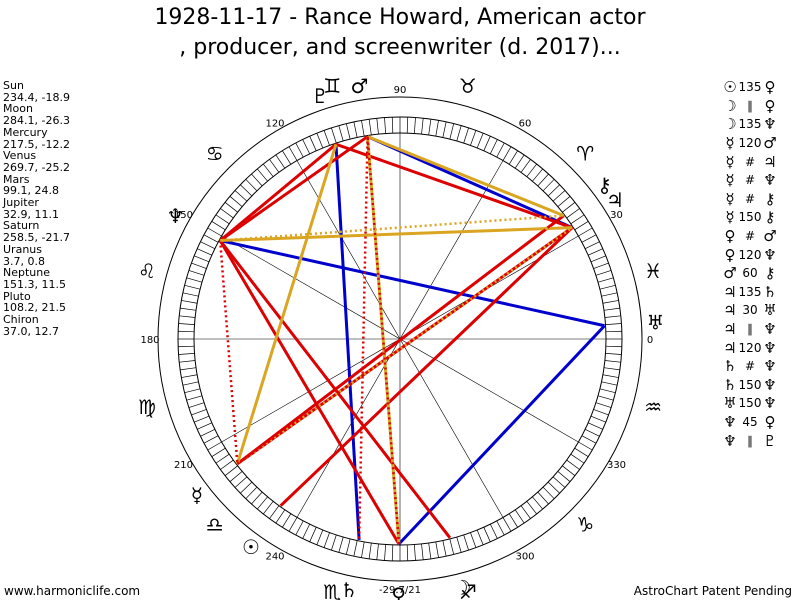 Image resolution: width=800 pixels, height=600 pixels. What do you see at coordinates (770, 291) in the screenshot?
I see `aspect-planet-2-glyph: ♄` at bounding box center [770, 291].